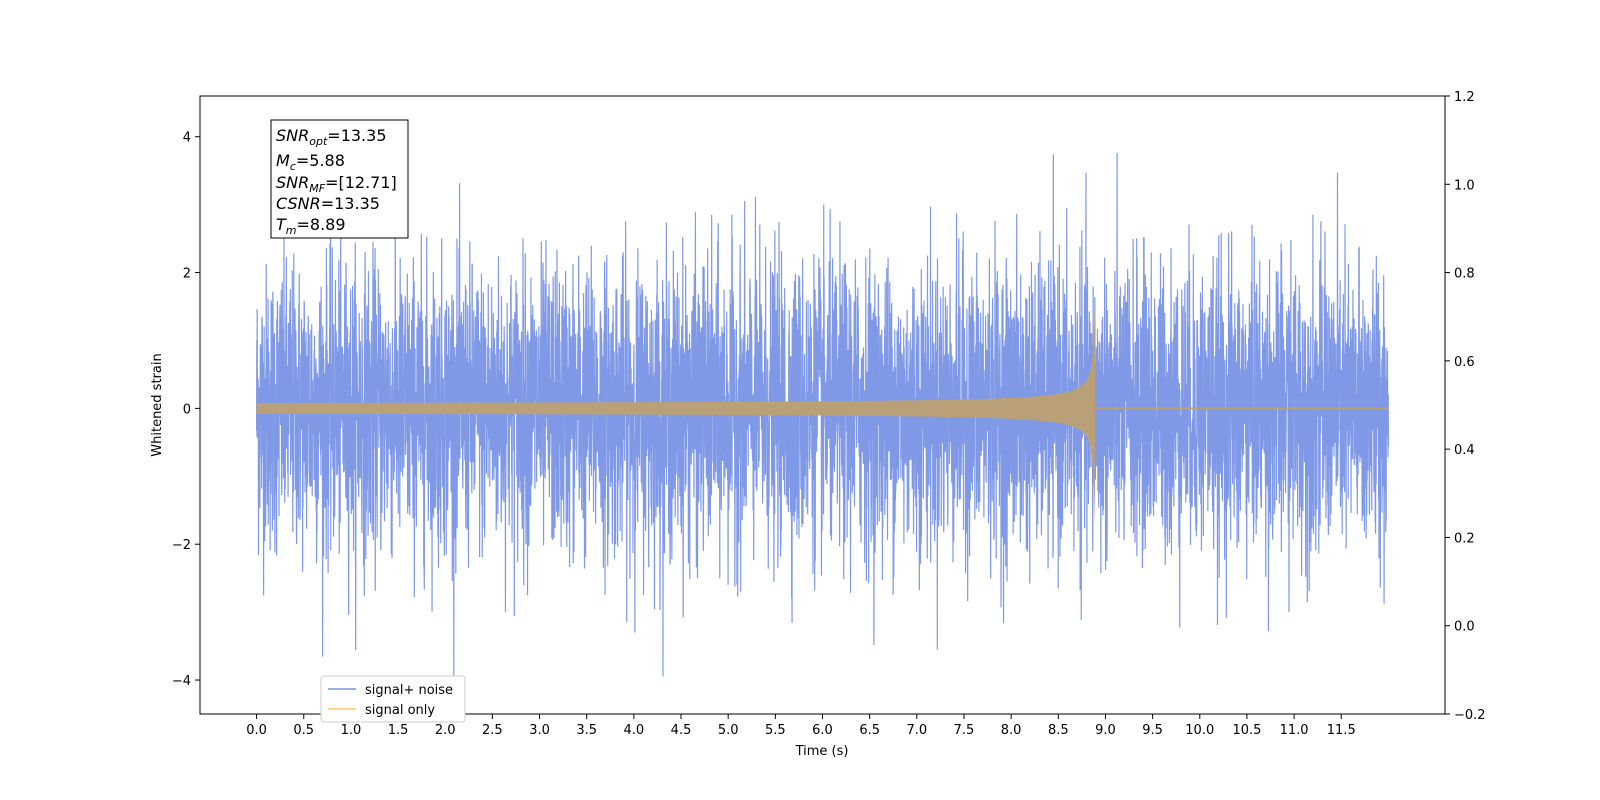 The height and width of the screenshot is (800, 1600). I want to click on annotation-snr-opt: SNRopt=13.35, so click(331, 137).